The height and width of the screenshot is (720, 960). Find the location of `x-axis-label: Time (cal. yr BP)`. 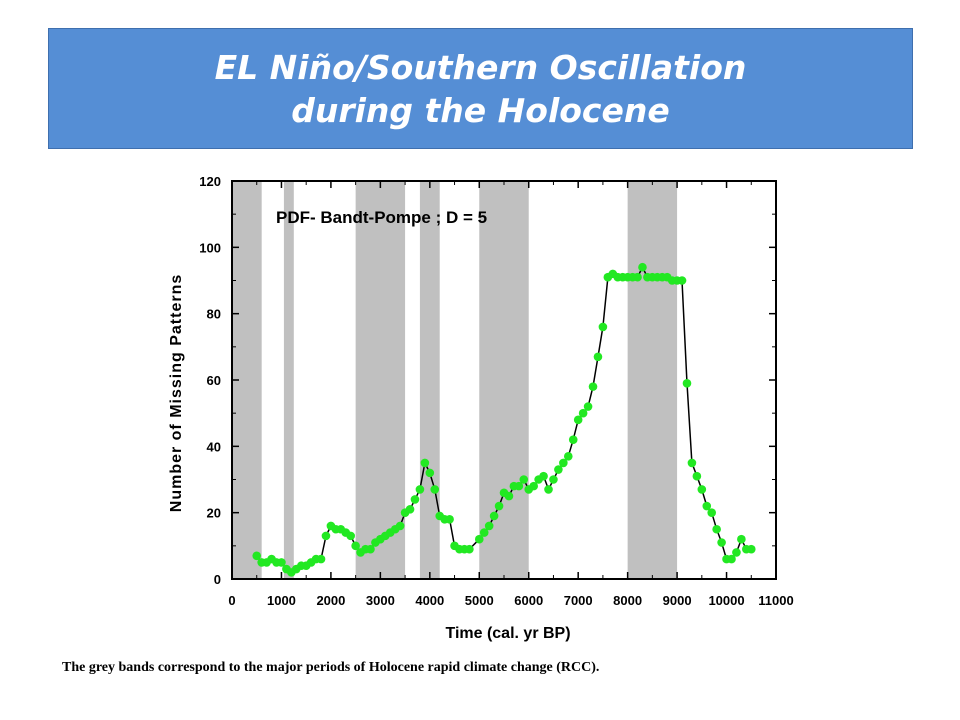

x-axis-label: Time (cal. yr BP) is located at coordinates (507, 633).